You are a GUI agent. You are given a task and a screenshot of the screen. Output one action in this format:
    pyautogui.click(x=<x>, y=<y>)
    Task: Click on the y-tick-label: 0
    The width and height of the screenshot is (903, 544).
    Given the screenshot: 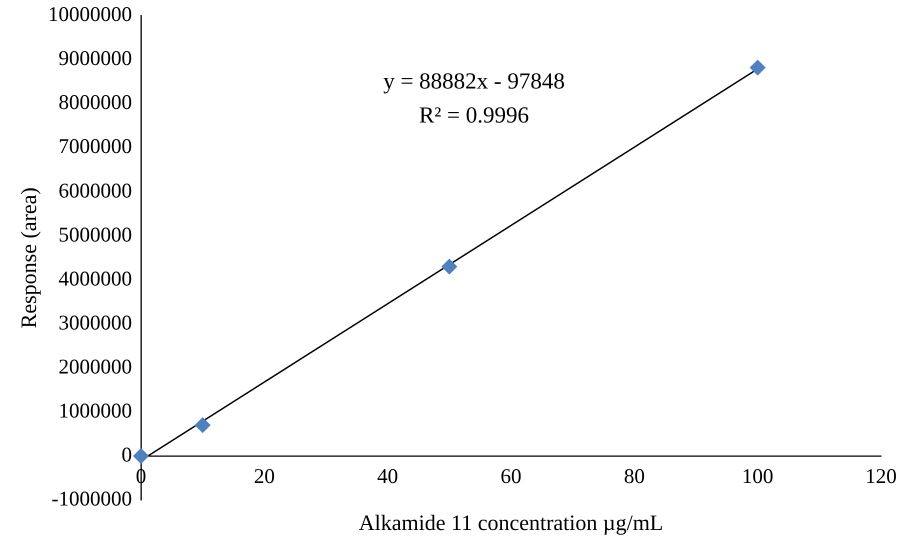 What is the action you would take?
    pyautogui.click(x=127, y=454)
    